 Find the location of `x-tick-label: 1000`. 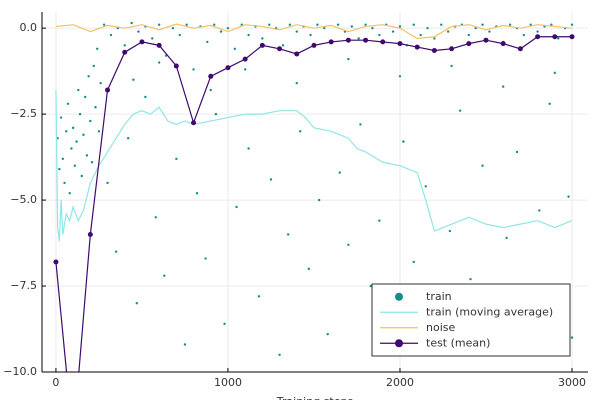

x-tick-label: 1000 is located at coordinates (228, 382).